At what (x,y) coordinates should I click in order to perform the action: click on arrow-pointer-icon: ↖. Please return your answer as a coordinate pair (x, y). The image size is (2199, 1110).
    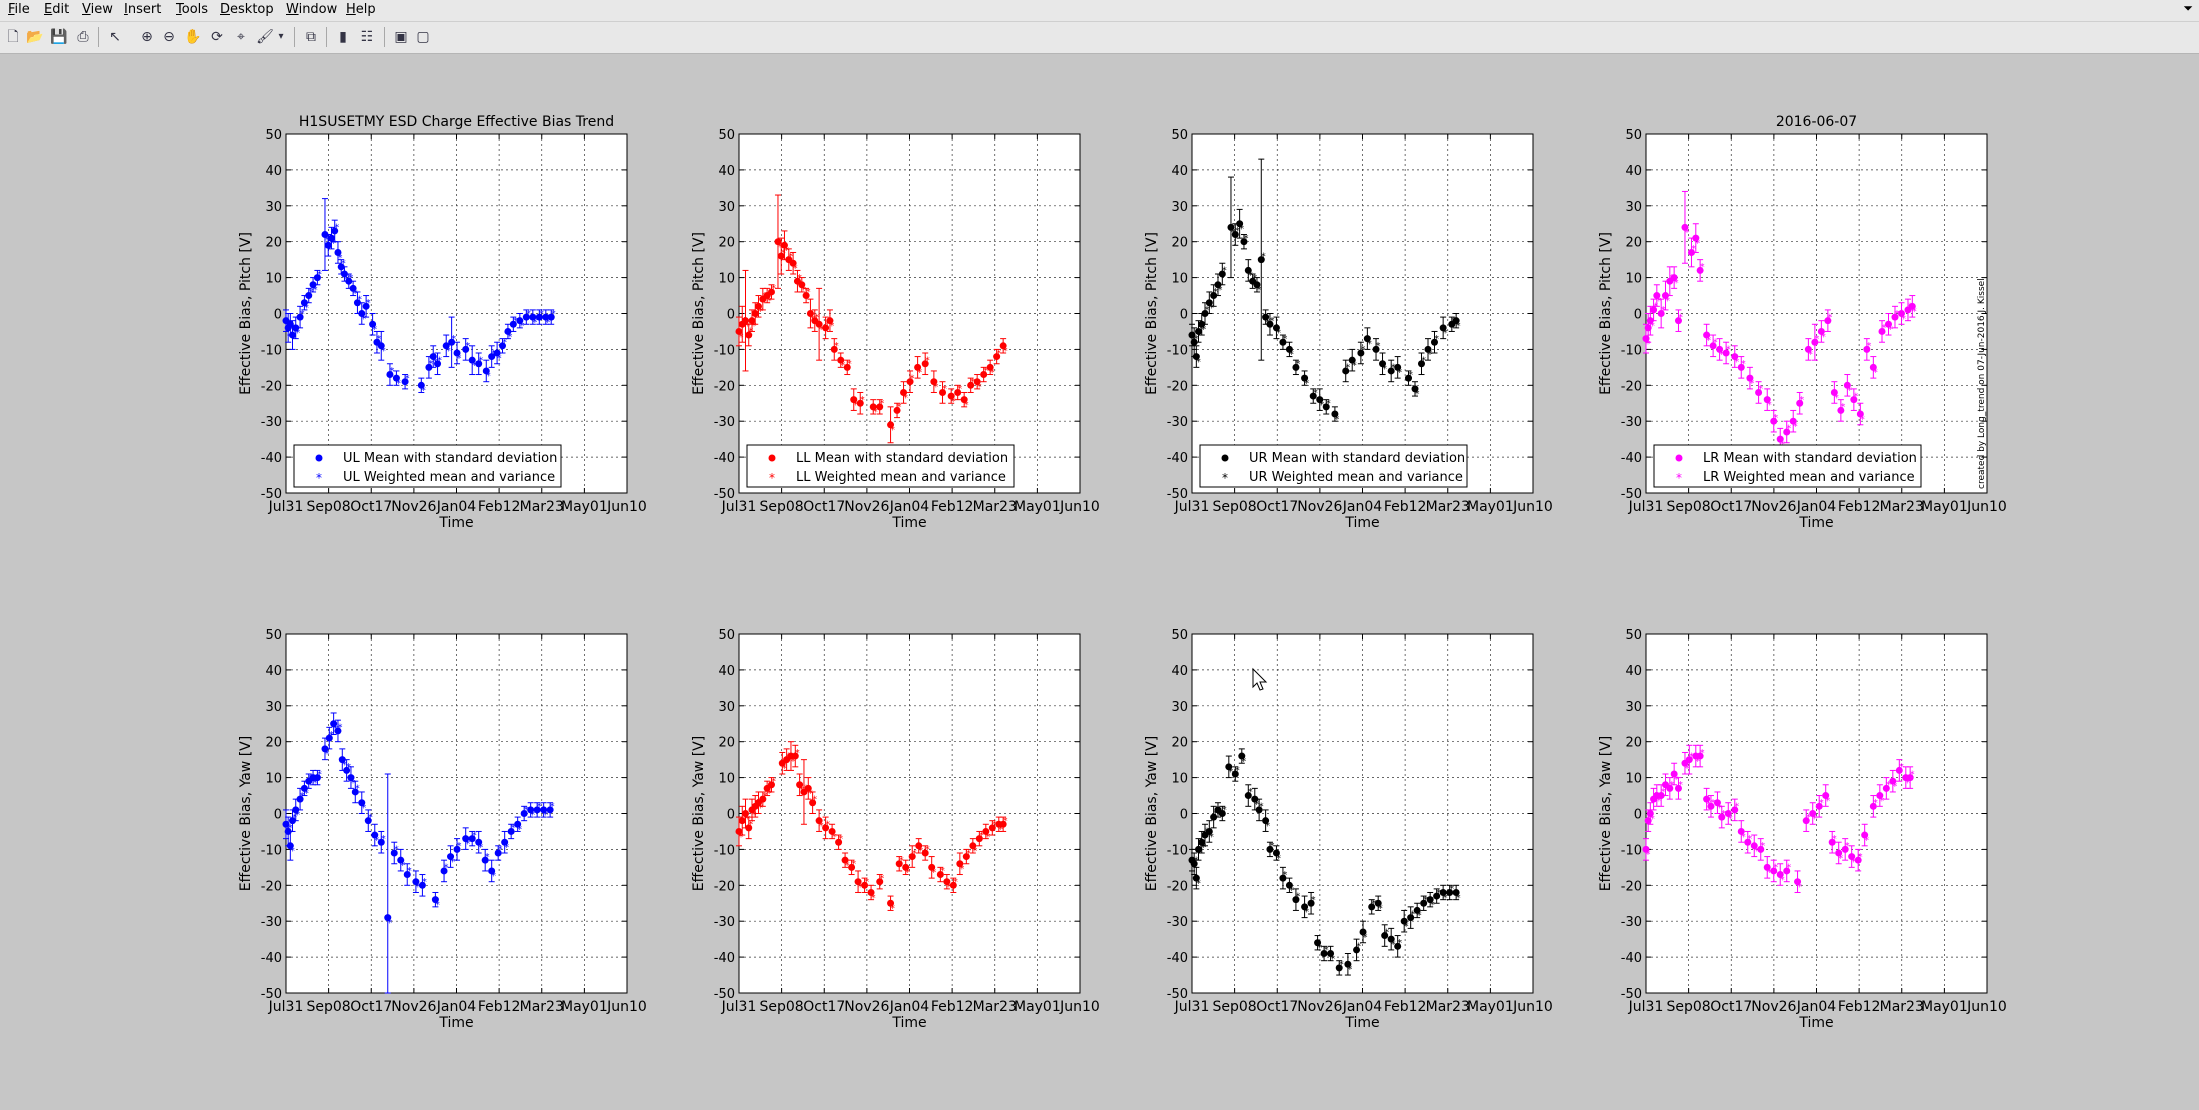
    Looking at the image, I should click on (115, 37).